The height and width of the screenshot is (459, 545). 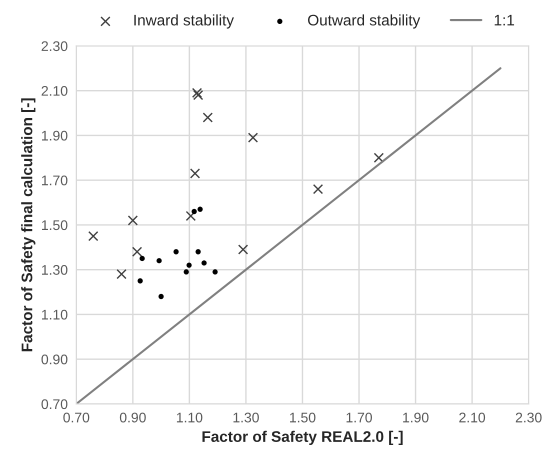 I want to click on legend-label: Inward stability, so click(x=184, y=21).